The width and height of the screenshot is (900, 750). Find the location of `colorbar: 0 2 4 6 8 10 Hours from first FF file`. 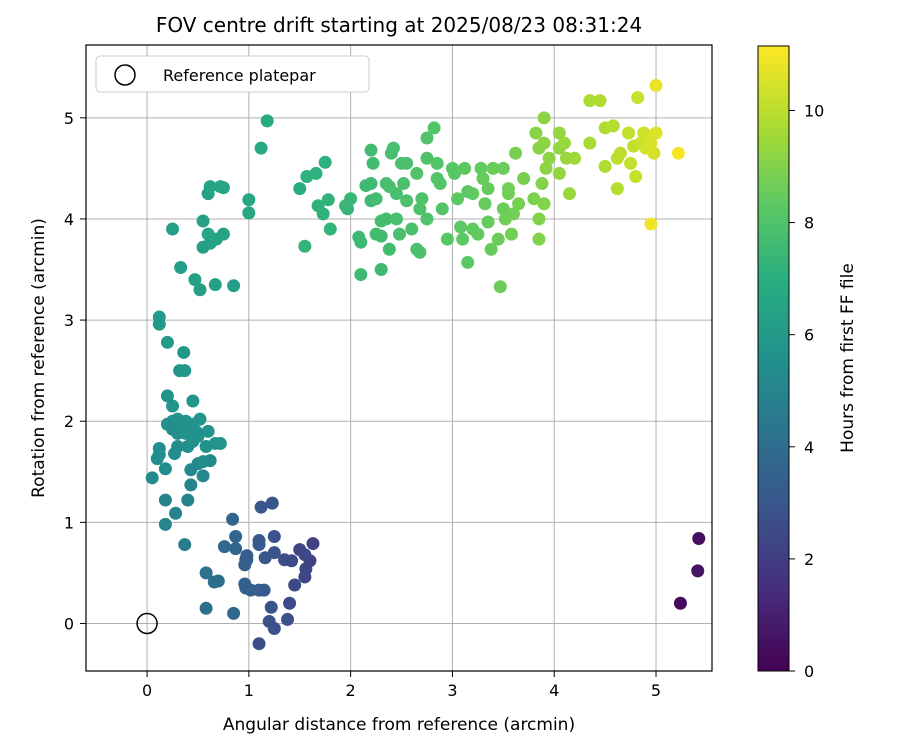

colorbar: 0 2 4 6 8 10 Hours from first FF file is located at coordinates (807, 363).